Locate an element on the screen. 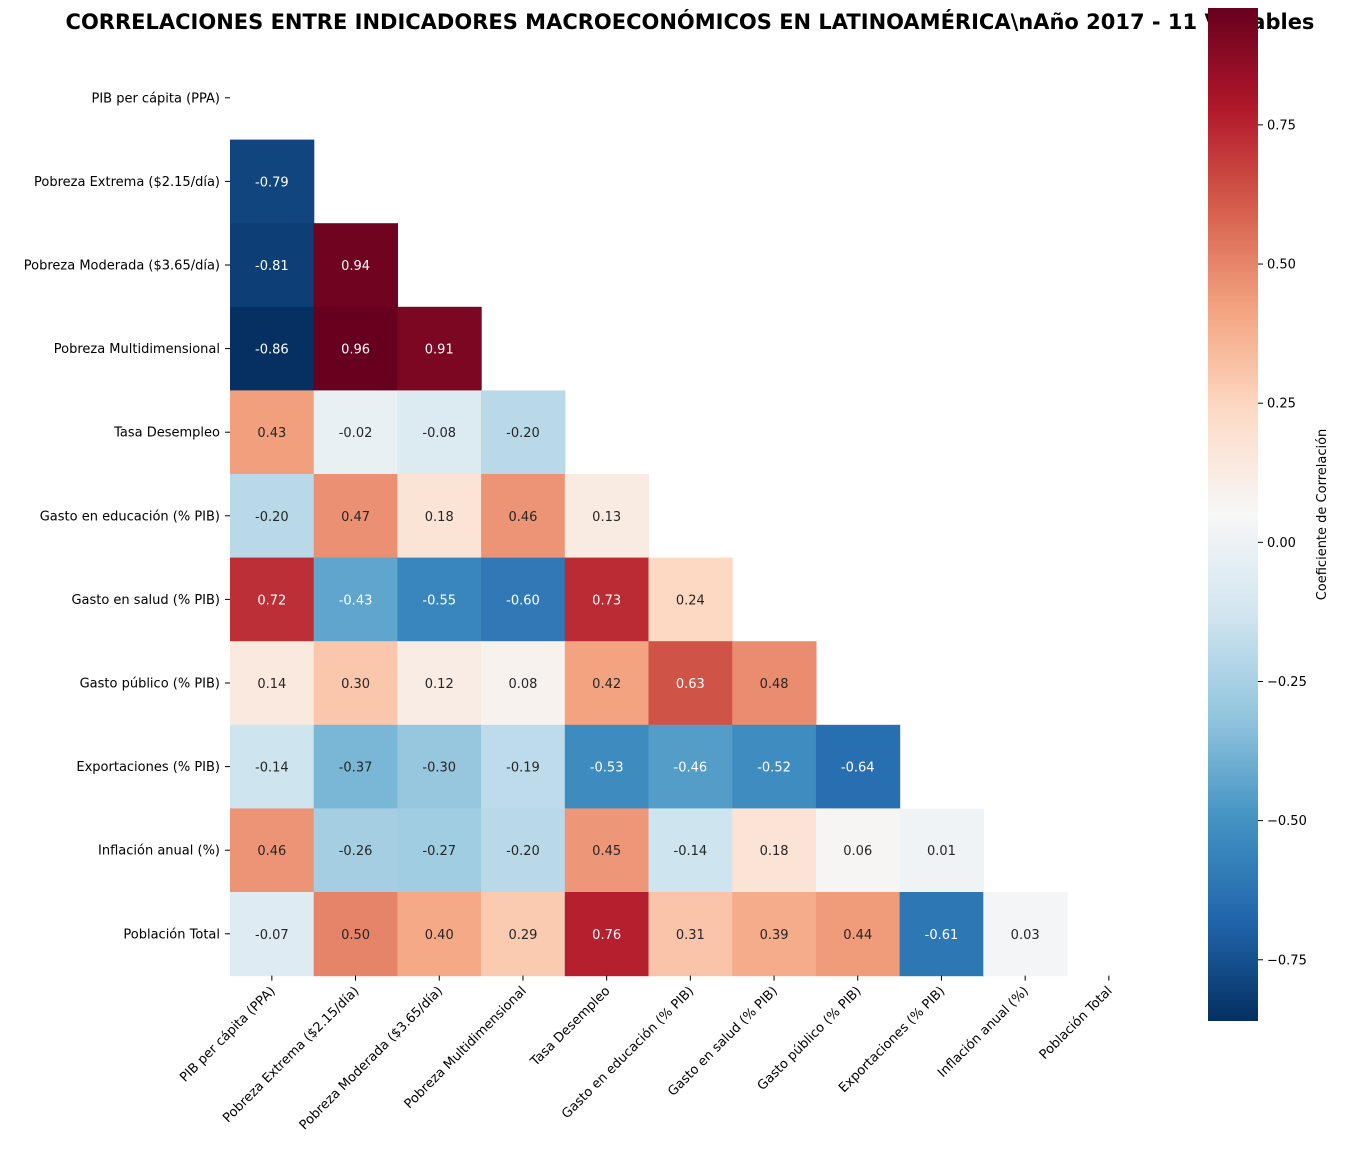 Image resolution: width=1359 pixels, height=1154 pixels. y-tick-label: Gasto en educación (% PIB) is located at coordinates (130, 516).